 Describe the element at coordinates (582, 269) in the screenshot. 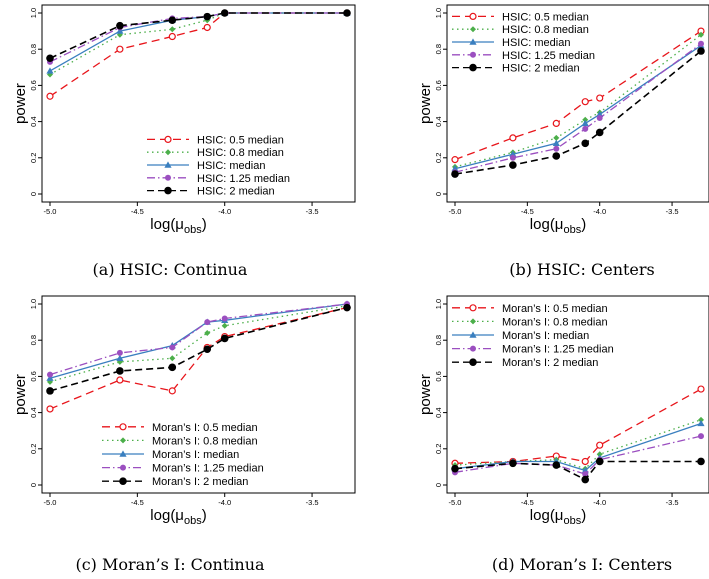

I see `panel-caption: (b) HSIC: Centers` at that location.